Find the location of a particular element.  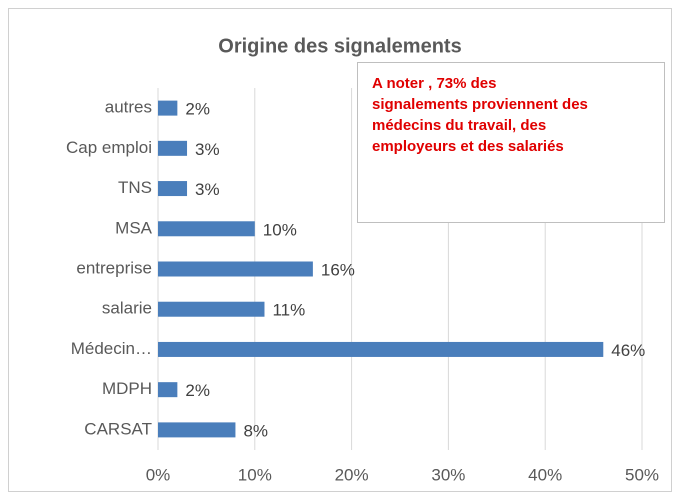

annotation-text: employeurs et des salariés is located at coordinates (468, 146).